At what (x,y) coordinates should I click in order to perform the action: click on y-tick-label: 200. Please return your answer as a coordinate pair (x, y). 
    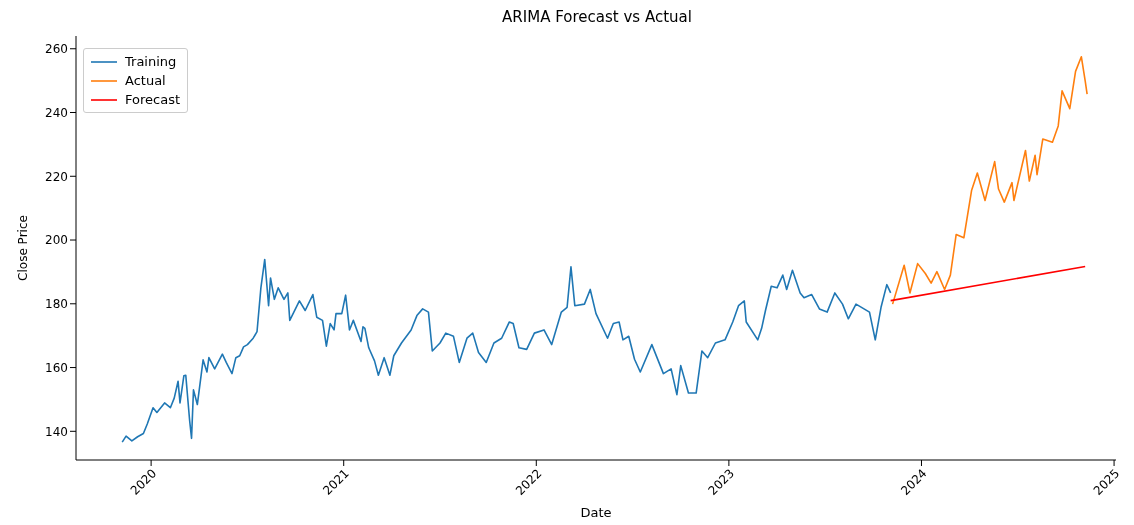
    Looking at the image, I should click on (56, 240).